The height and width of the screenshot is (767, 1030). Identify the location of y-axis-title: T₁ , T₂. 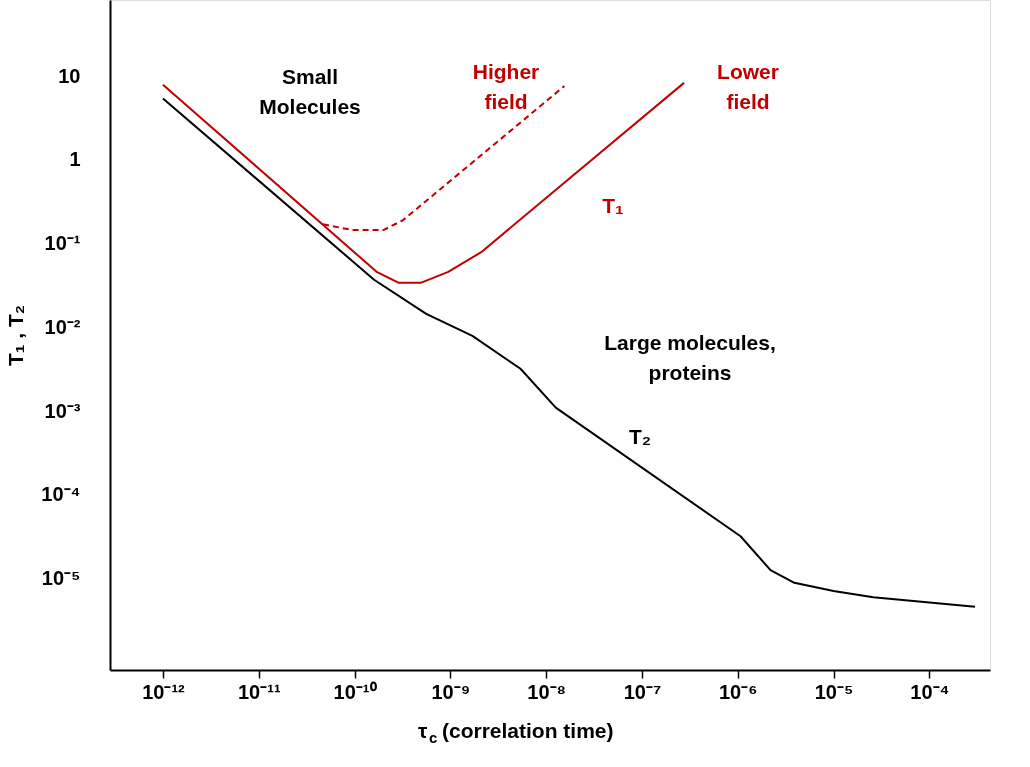
(16, 335).